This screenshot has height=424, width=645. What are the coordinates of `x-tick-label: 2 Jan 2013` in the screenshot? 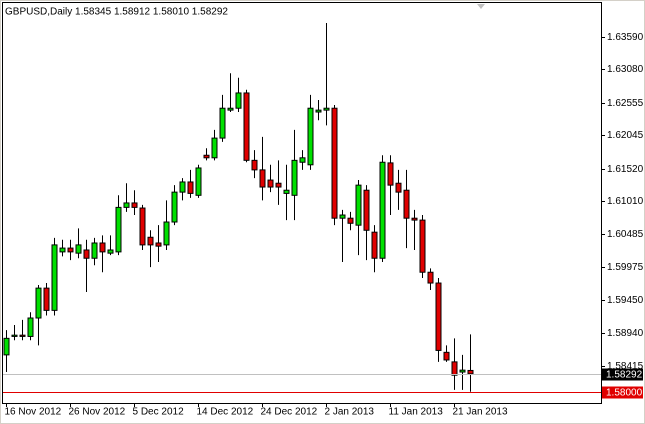 It's located at (350, 412).